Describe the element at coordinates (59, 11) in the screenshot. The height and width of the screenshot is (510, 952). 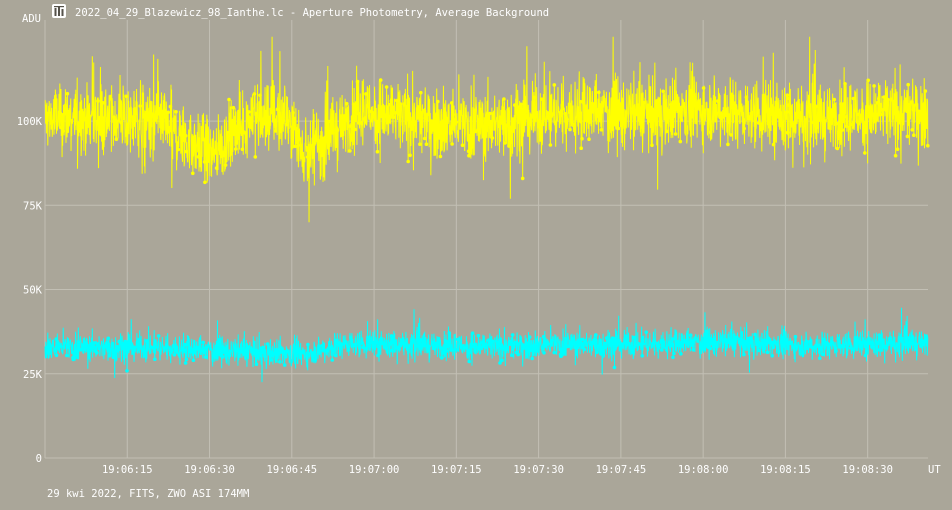
I see `lightcurve-app-icon` at that location.